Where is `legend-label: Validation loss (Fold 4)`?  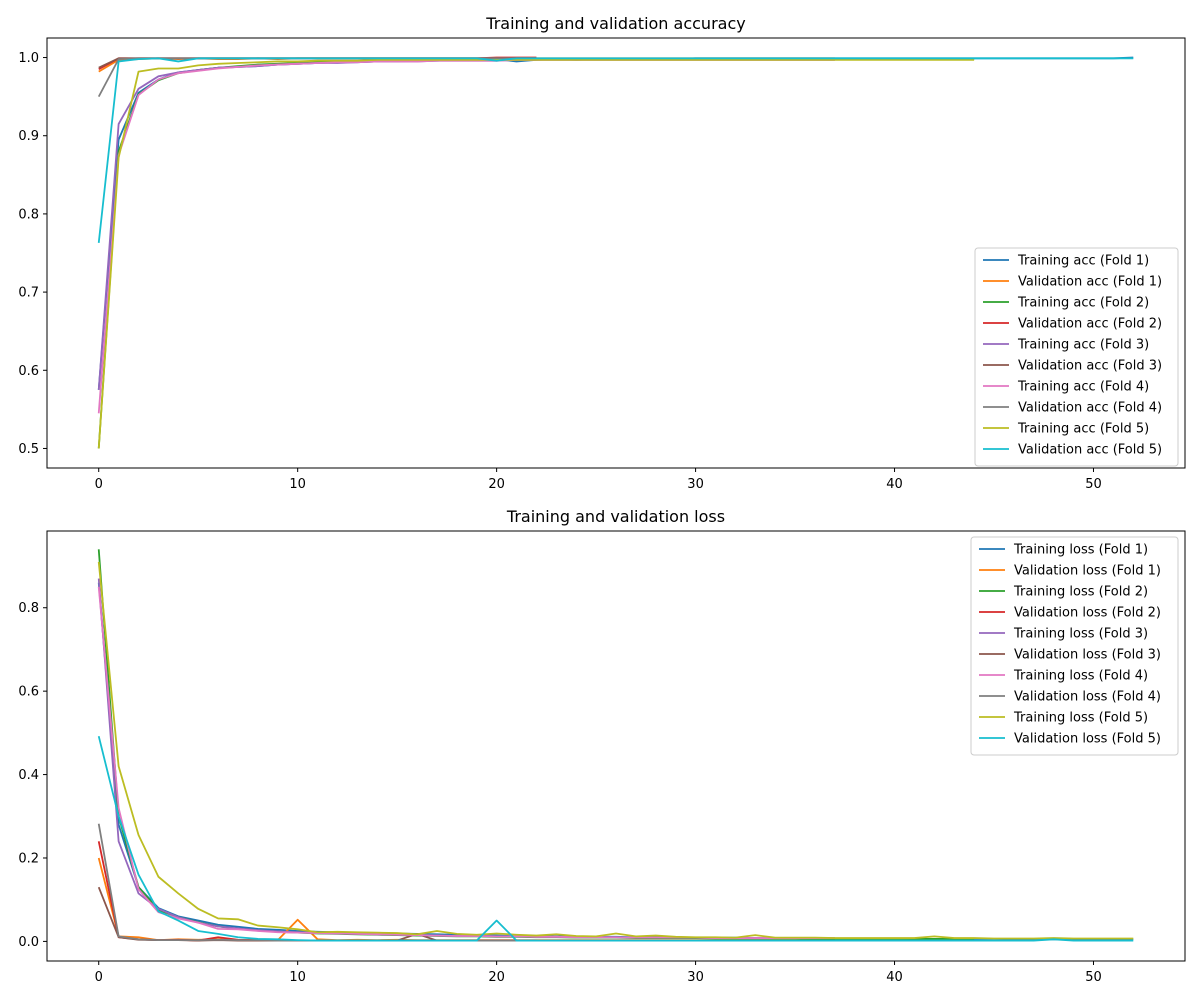
legend-label: Validation loss (Fold 4) is located at coordinates (1087, 697).